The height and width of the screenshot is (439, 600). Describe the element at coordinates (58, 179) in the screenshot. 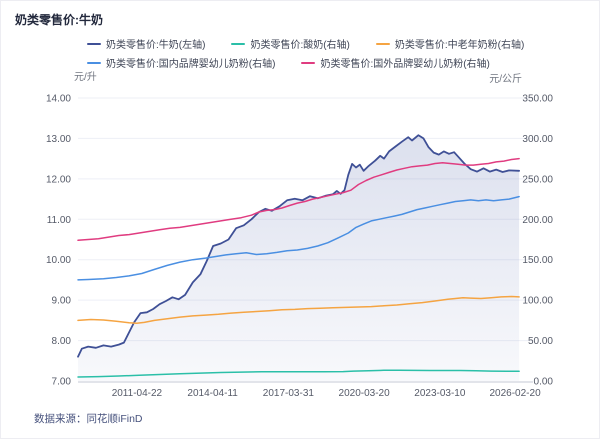

I see `y-axis-left-tick: 12.00` at that location.